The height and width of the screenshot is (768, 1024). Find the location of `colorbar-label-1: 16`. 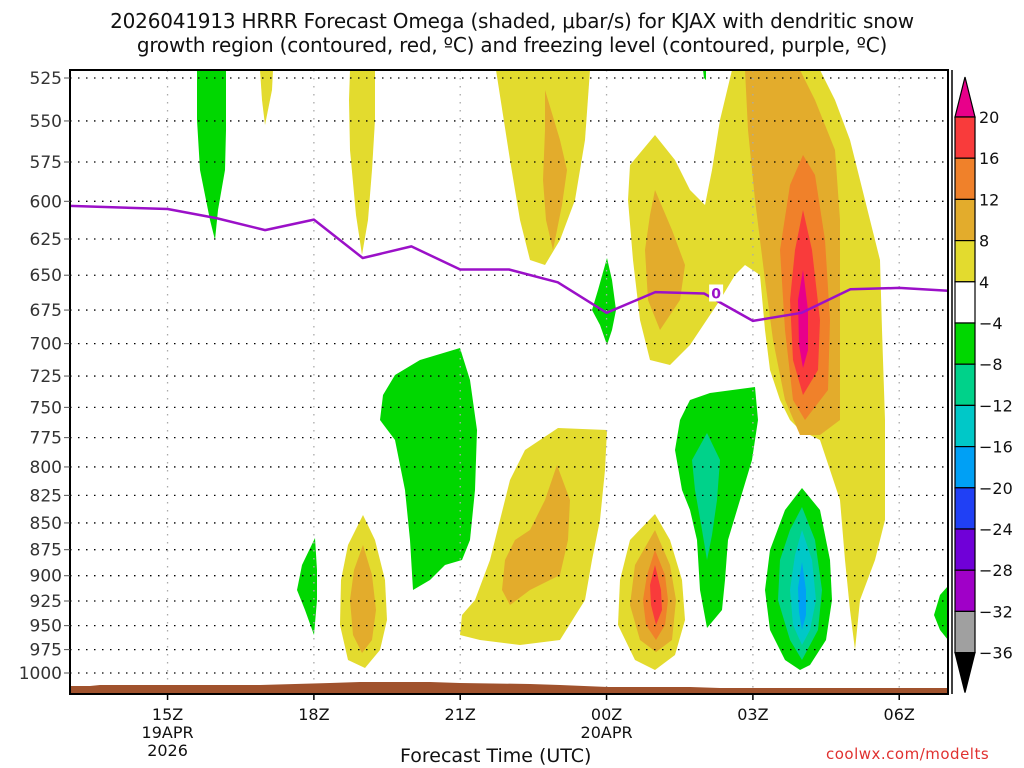

colorbar-label-1: 16 is located at coordinates (989, 158).